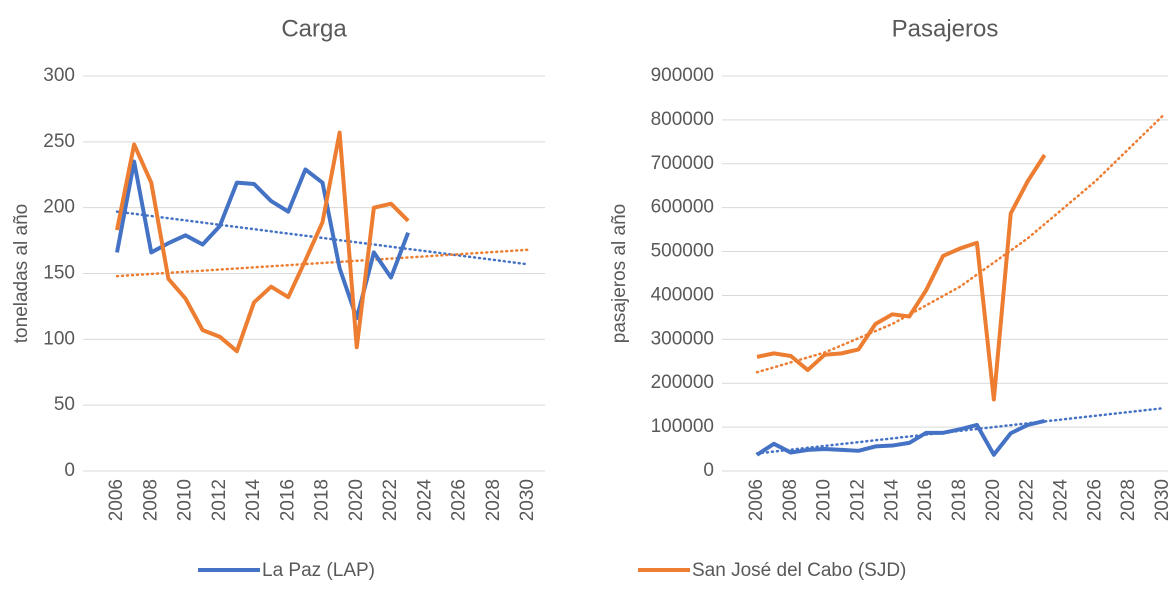 The image size is (1172, 611). I want to click on chart-title: Pasajeros, so click(945, 28).